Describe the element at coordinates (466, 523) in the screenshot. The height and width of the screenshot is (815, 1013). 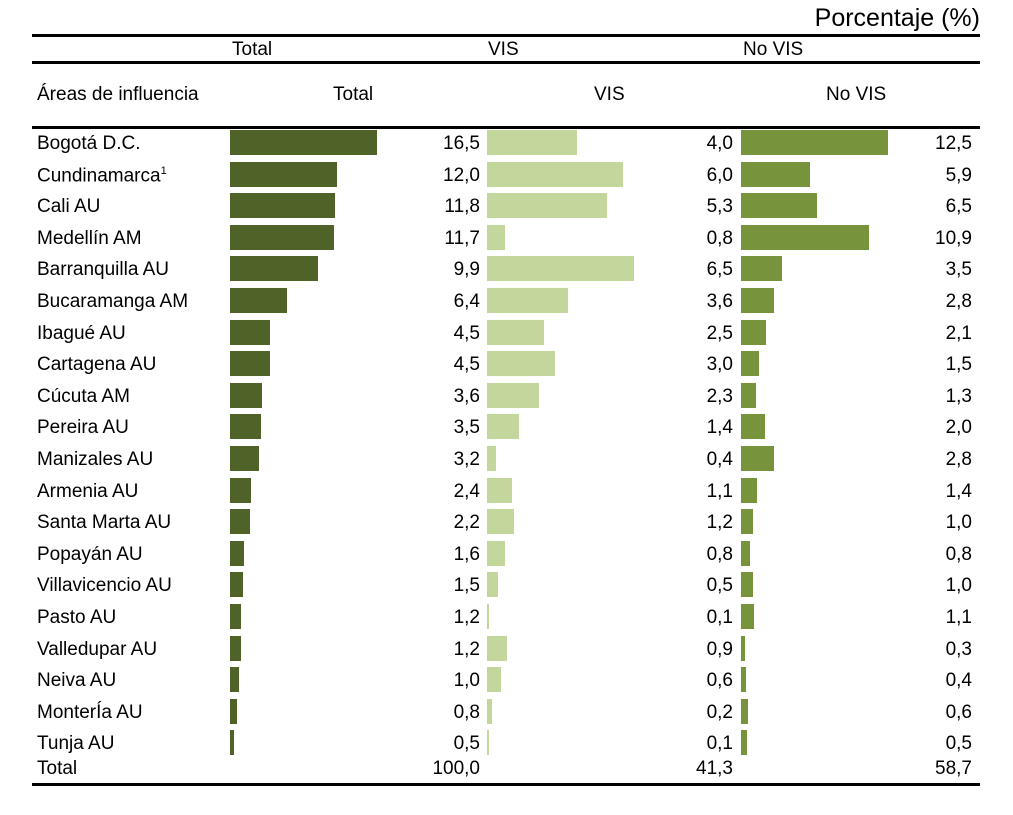
I see `value-total: 2,2` at that location.